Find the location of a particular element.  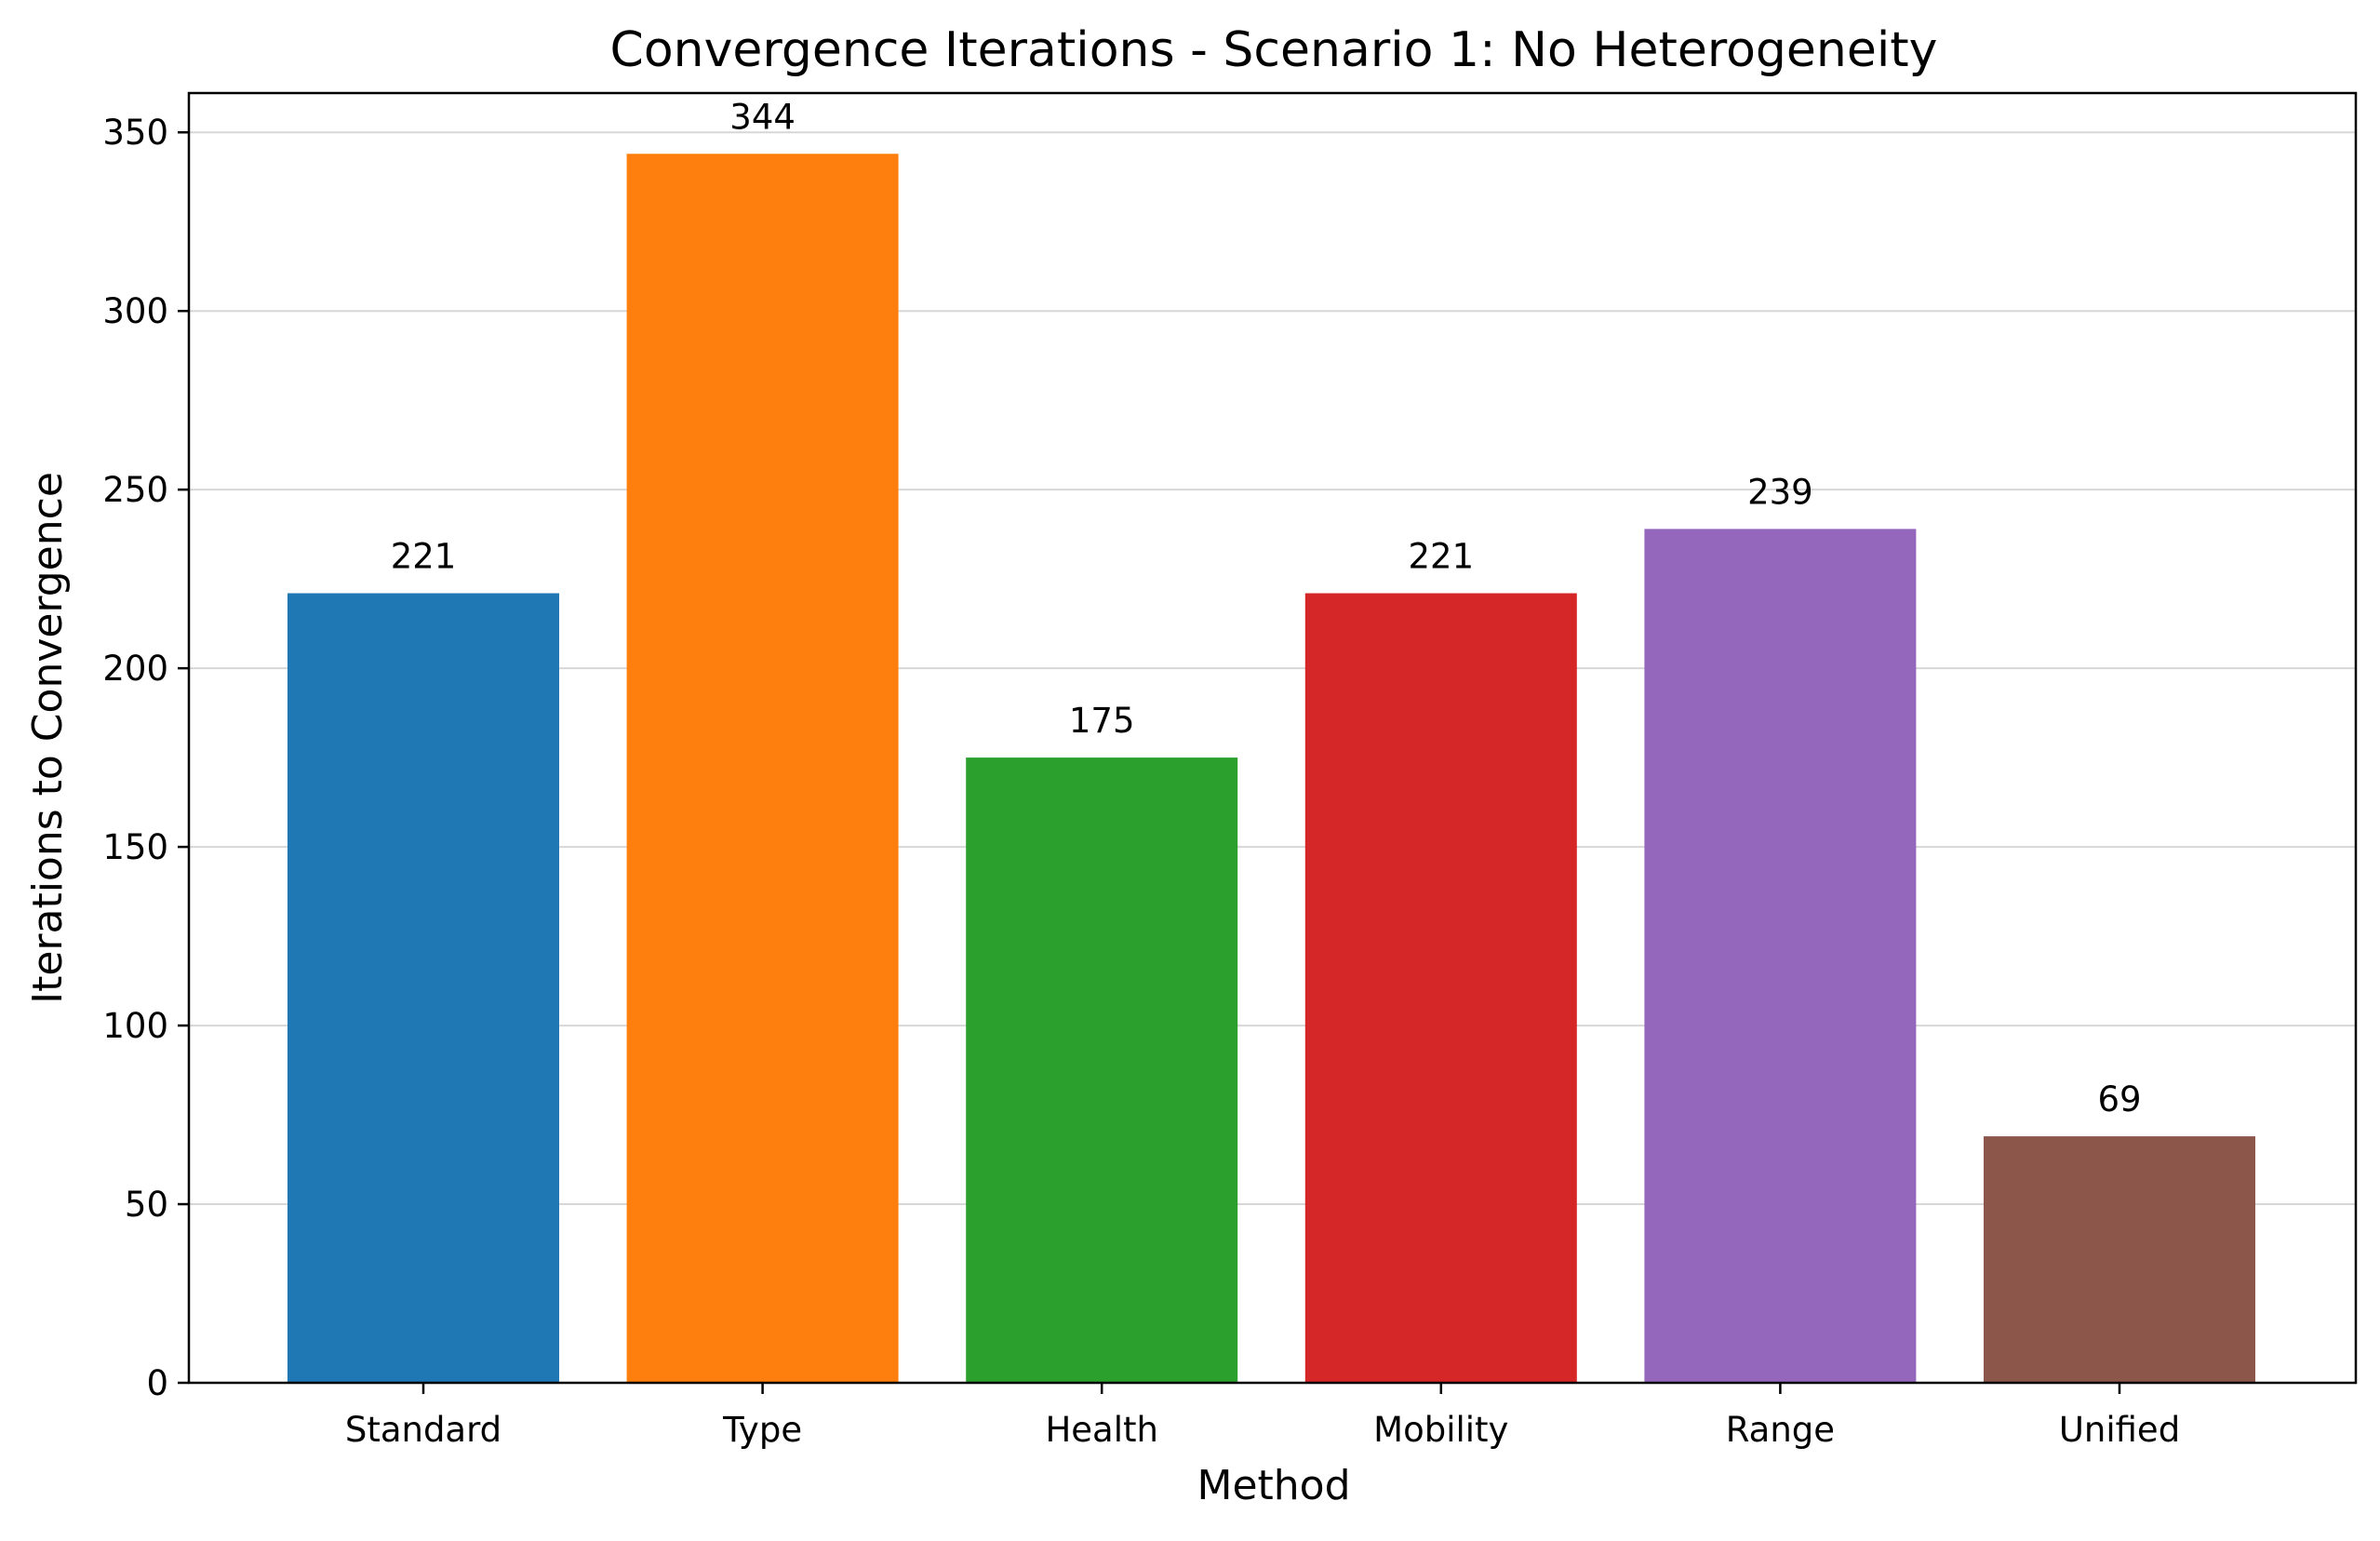

y-tick-label: 250 is located at coordinates (135, 490).